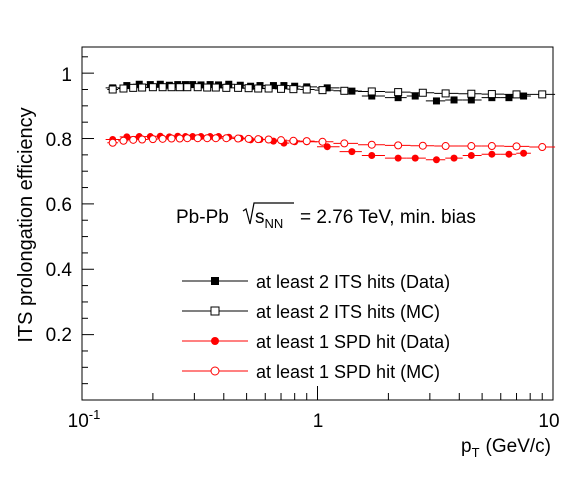 The width and height of the screenshot is (567, 500). I want to click on x-axis-label-unit: (GeV/c), so click(518, 446).